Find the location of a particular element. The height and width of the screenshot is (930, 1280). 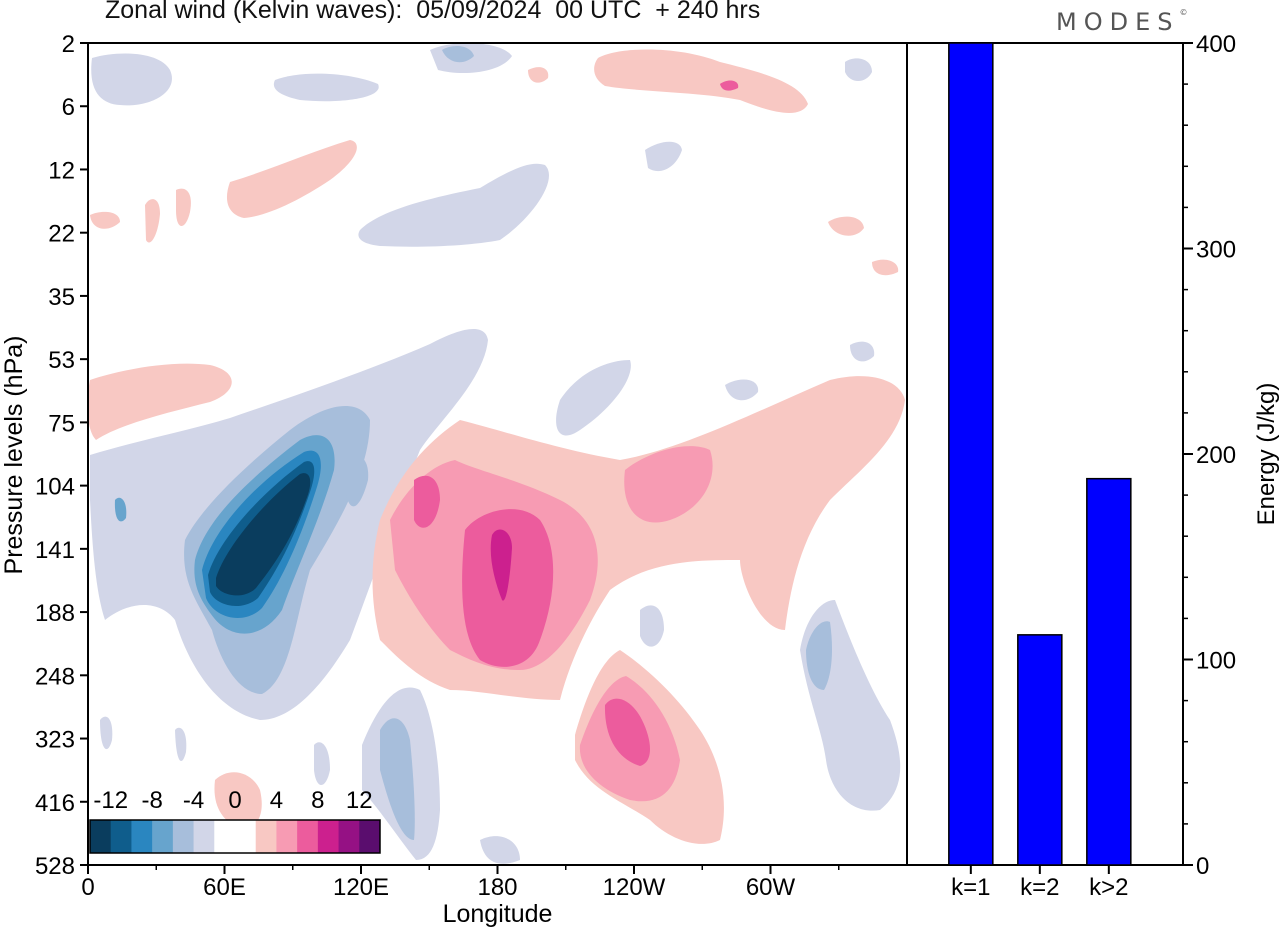

energy-bars: k=1 k=2 k>2 is located at coordinates (1040, 471).